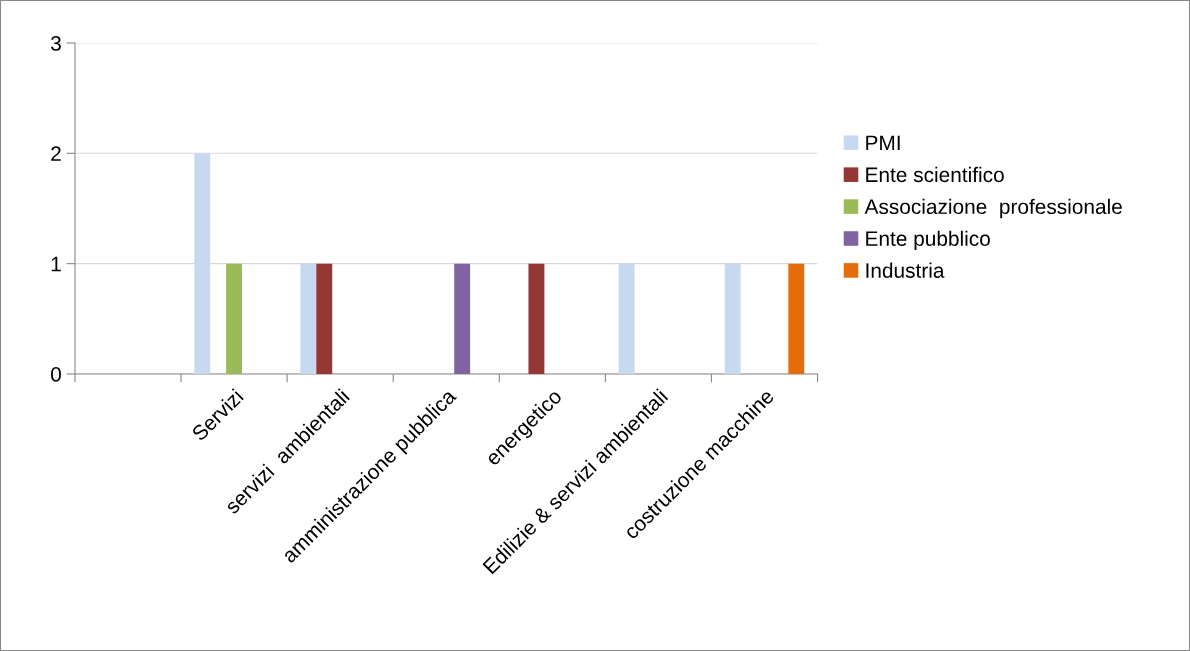  What do you see at coordinates (935, 174) in the screenshot?
I see `legend-label: Ente scientifico` at bounding box center [935, 174].